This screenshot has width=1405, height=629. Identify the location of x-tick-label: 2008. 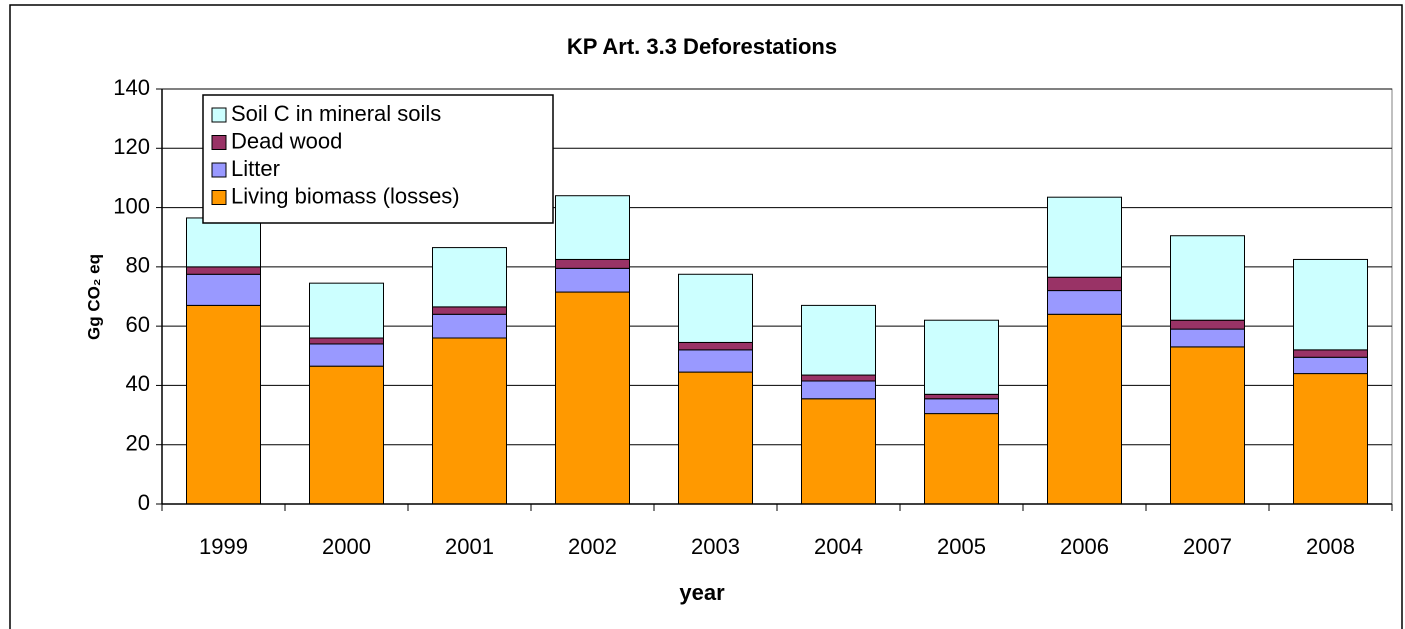
(1330, 546).